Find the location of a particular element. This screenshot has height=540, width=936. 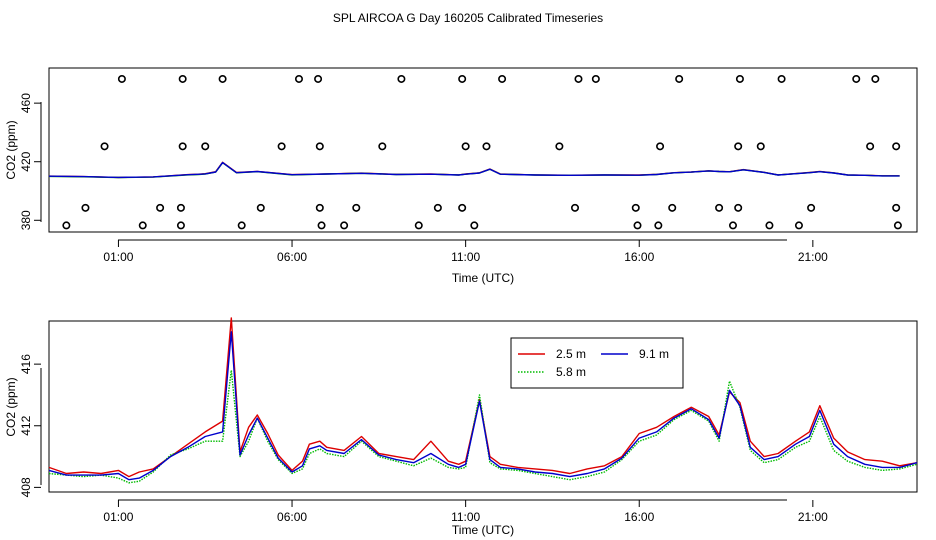

y-tick-label: 408 is located at coordinates (26, 487).